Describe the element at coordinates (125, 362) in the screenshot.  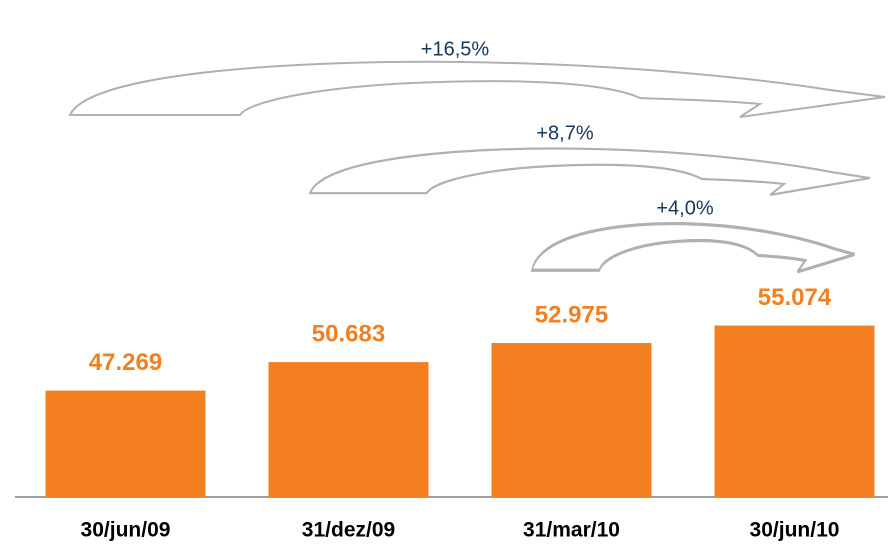
I see `value-label: 47.269` at that location.